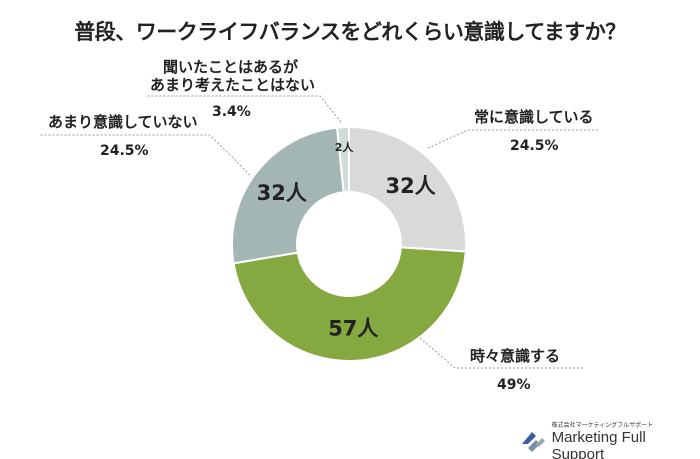  I want to click on logo-mark-icon, so click(533, 441).